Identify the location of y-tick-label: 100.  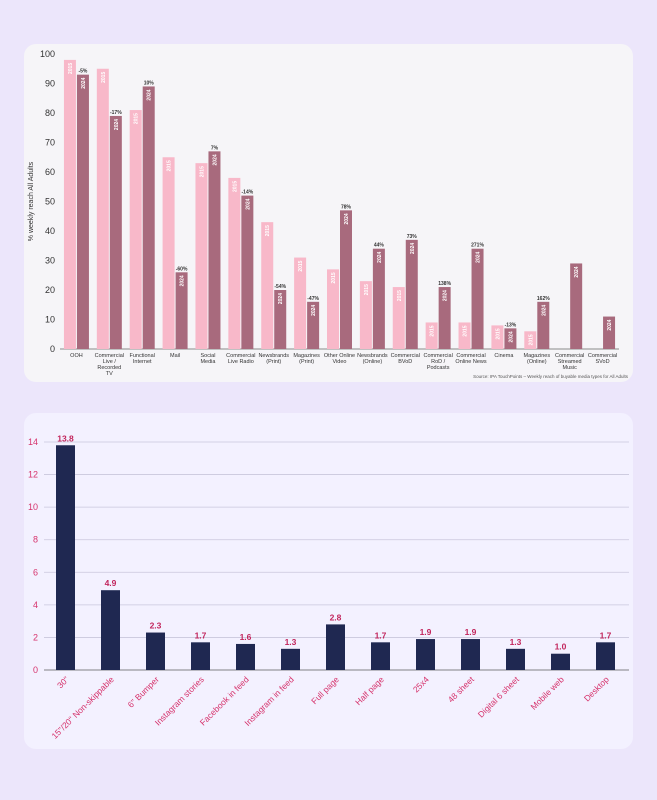
(47, 54).